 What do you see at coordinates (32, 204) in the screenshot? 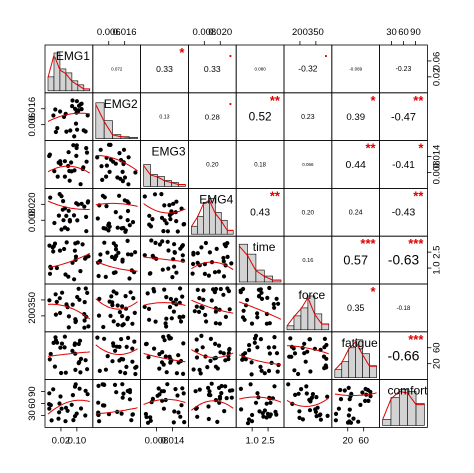
I see `tick-label: 0.020` at bounding box center [32, 204].